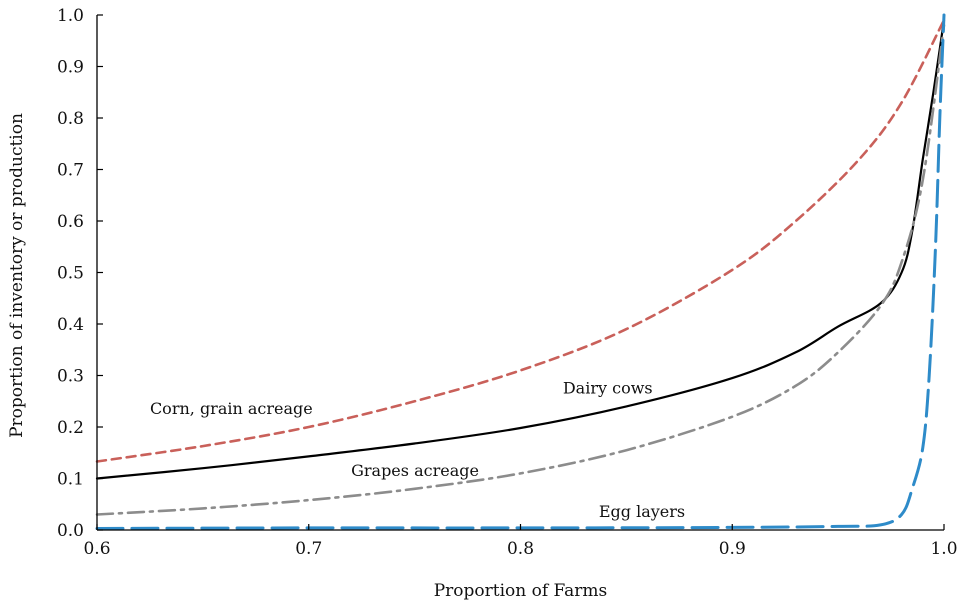  What do you see at coordinates (70, 377) in the screenshot?
I see `y-tick-label: 0.3` at bounding box center [70, 377].